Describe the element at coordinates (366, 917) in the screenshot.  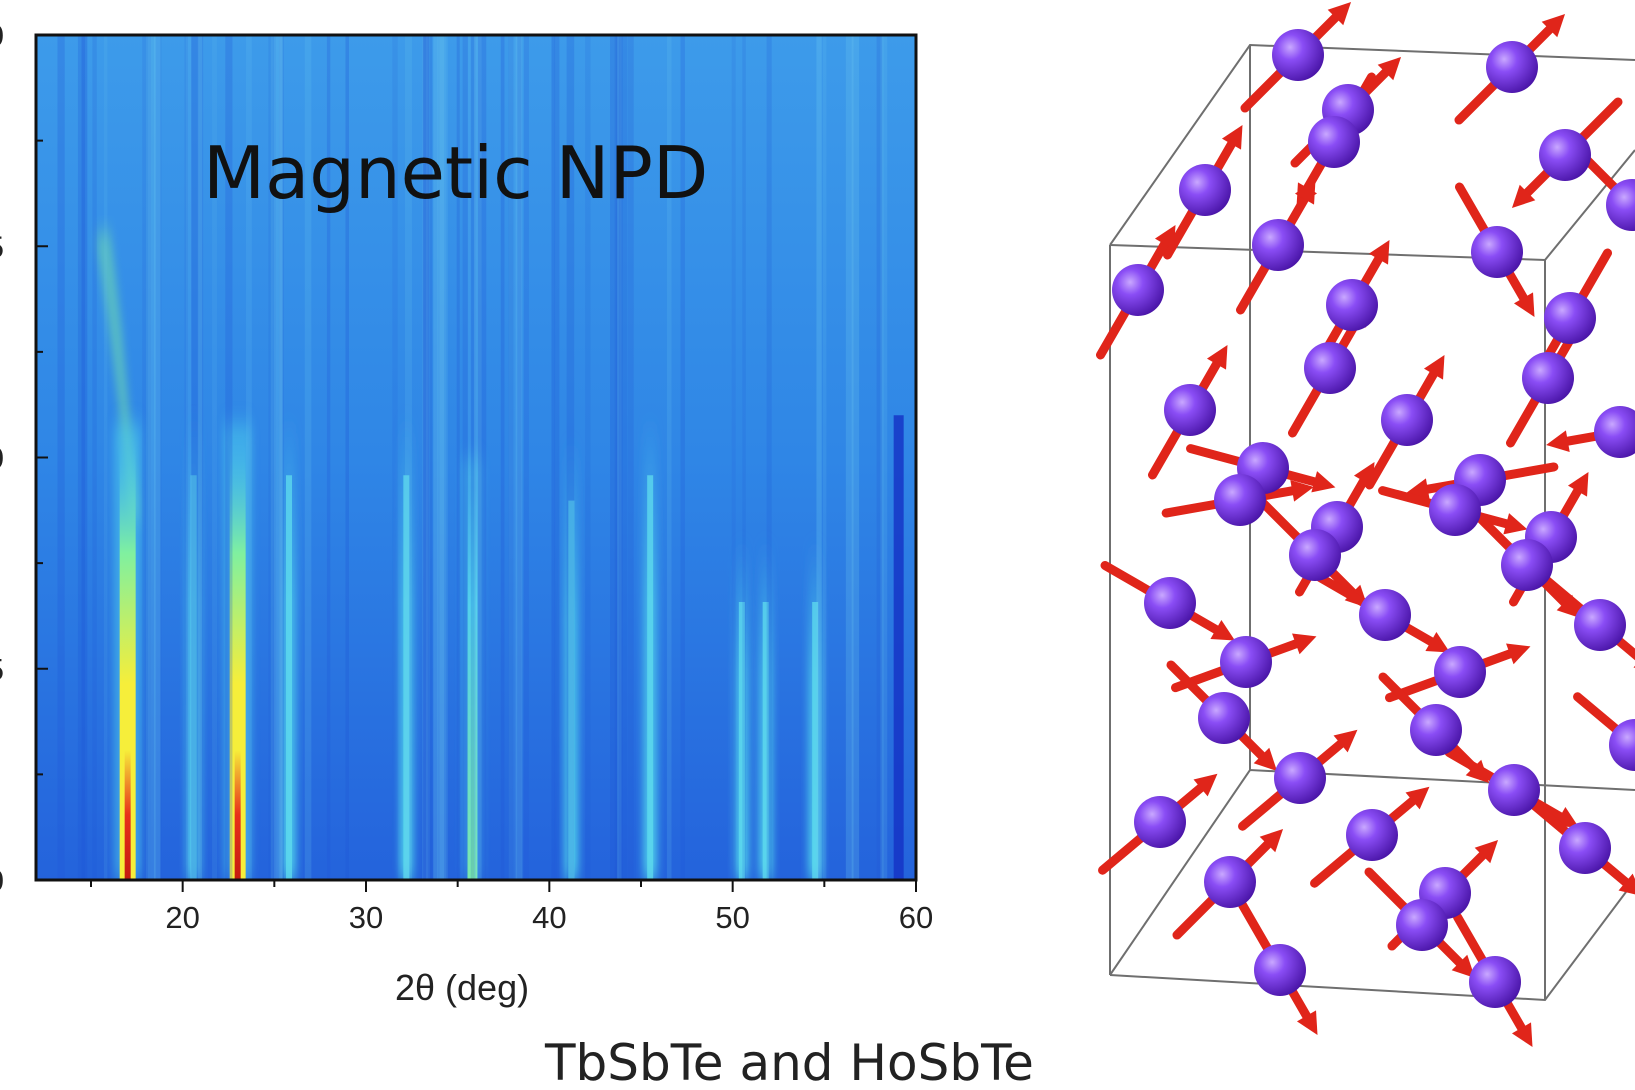
I see `x-tick-label: 30` at that location.